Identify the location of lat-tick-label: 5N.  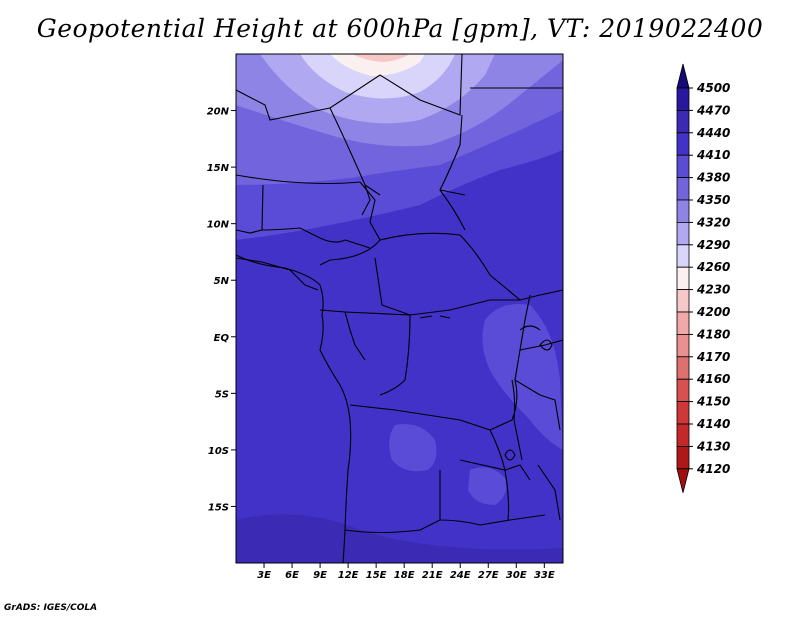
(222, 281).